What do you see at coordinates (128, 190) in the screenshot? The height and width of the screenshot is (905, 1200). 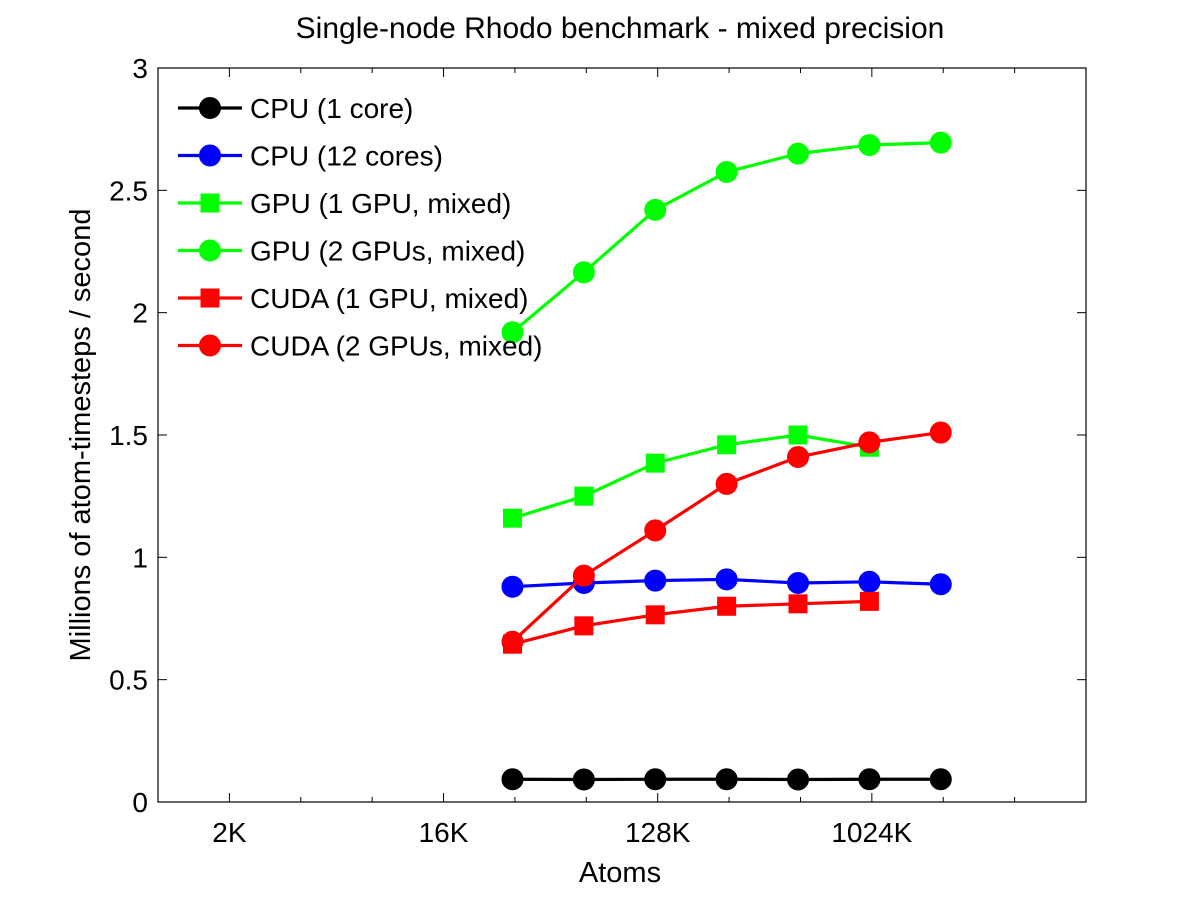 I see `y-tick-label: 2.5` at bounding box center [128, 190].